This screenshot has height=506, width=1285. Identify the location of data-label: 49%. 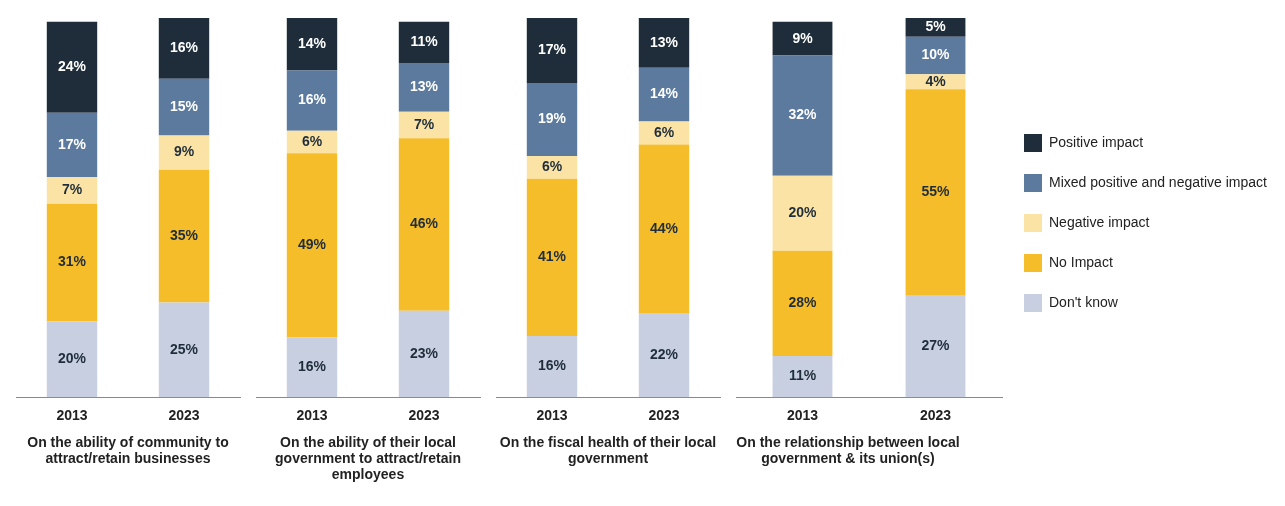
(312, 244).